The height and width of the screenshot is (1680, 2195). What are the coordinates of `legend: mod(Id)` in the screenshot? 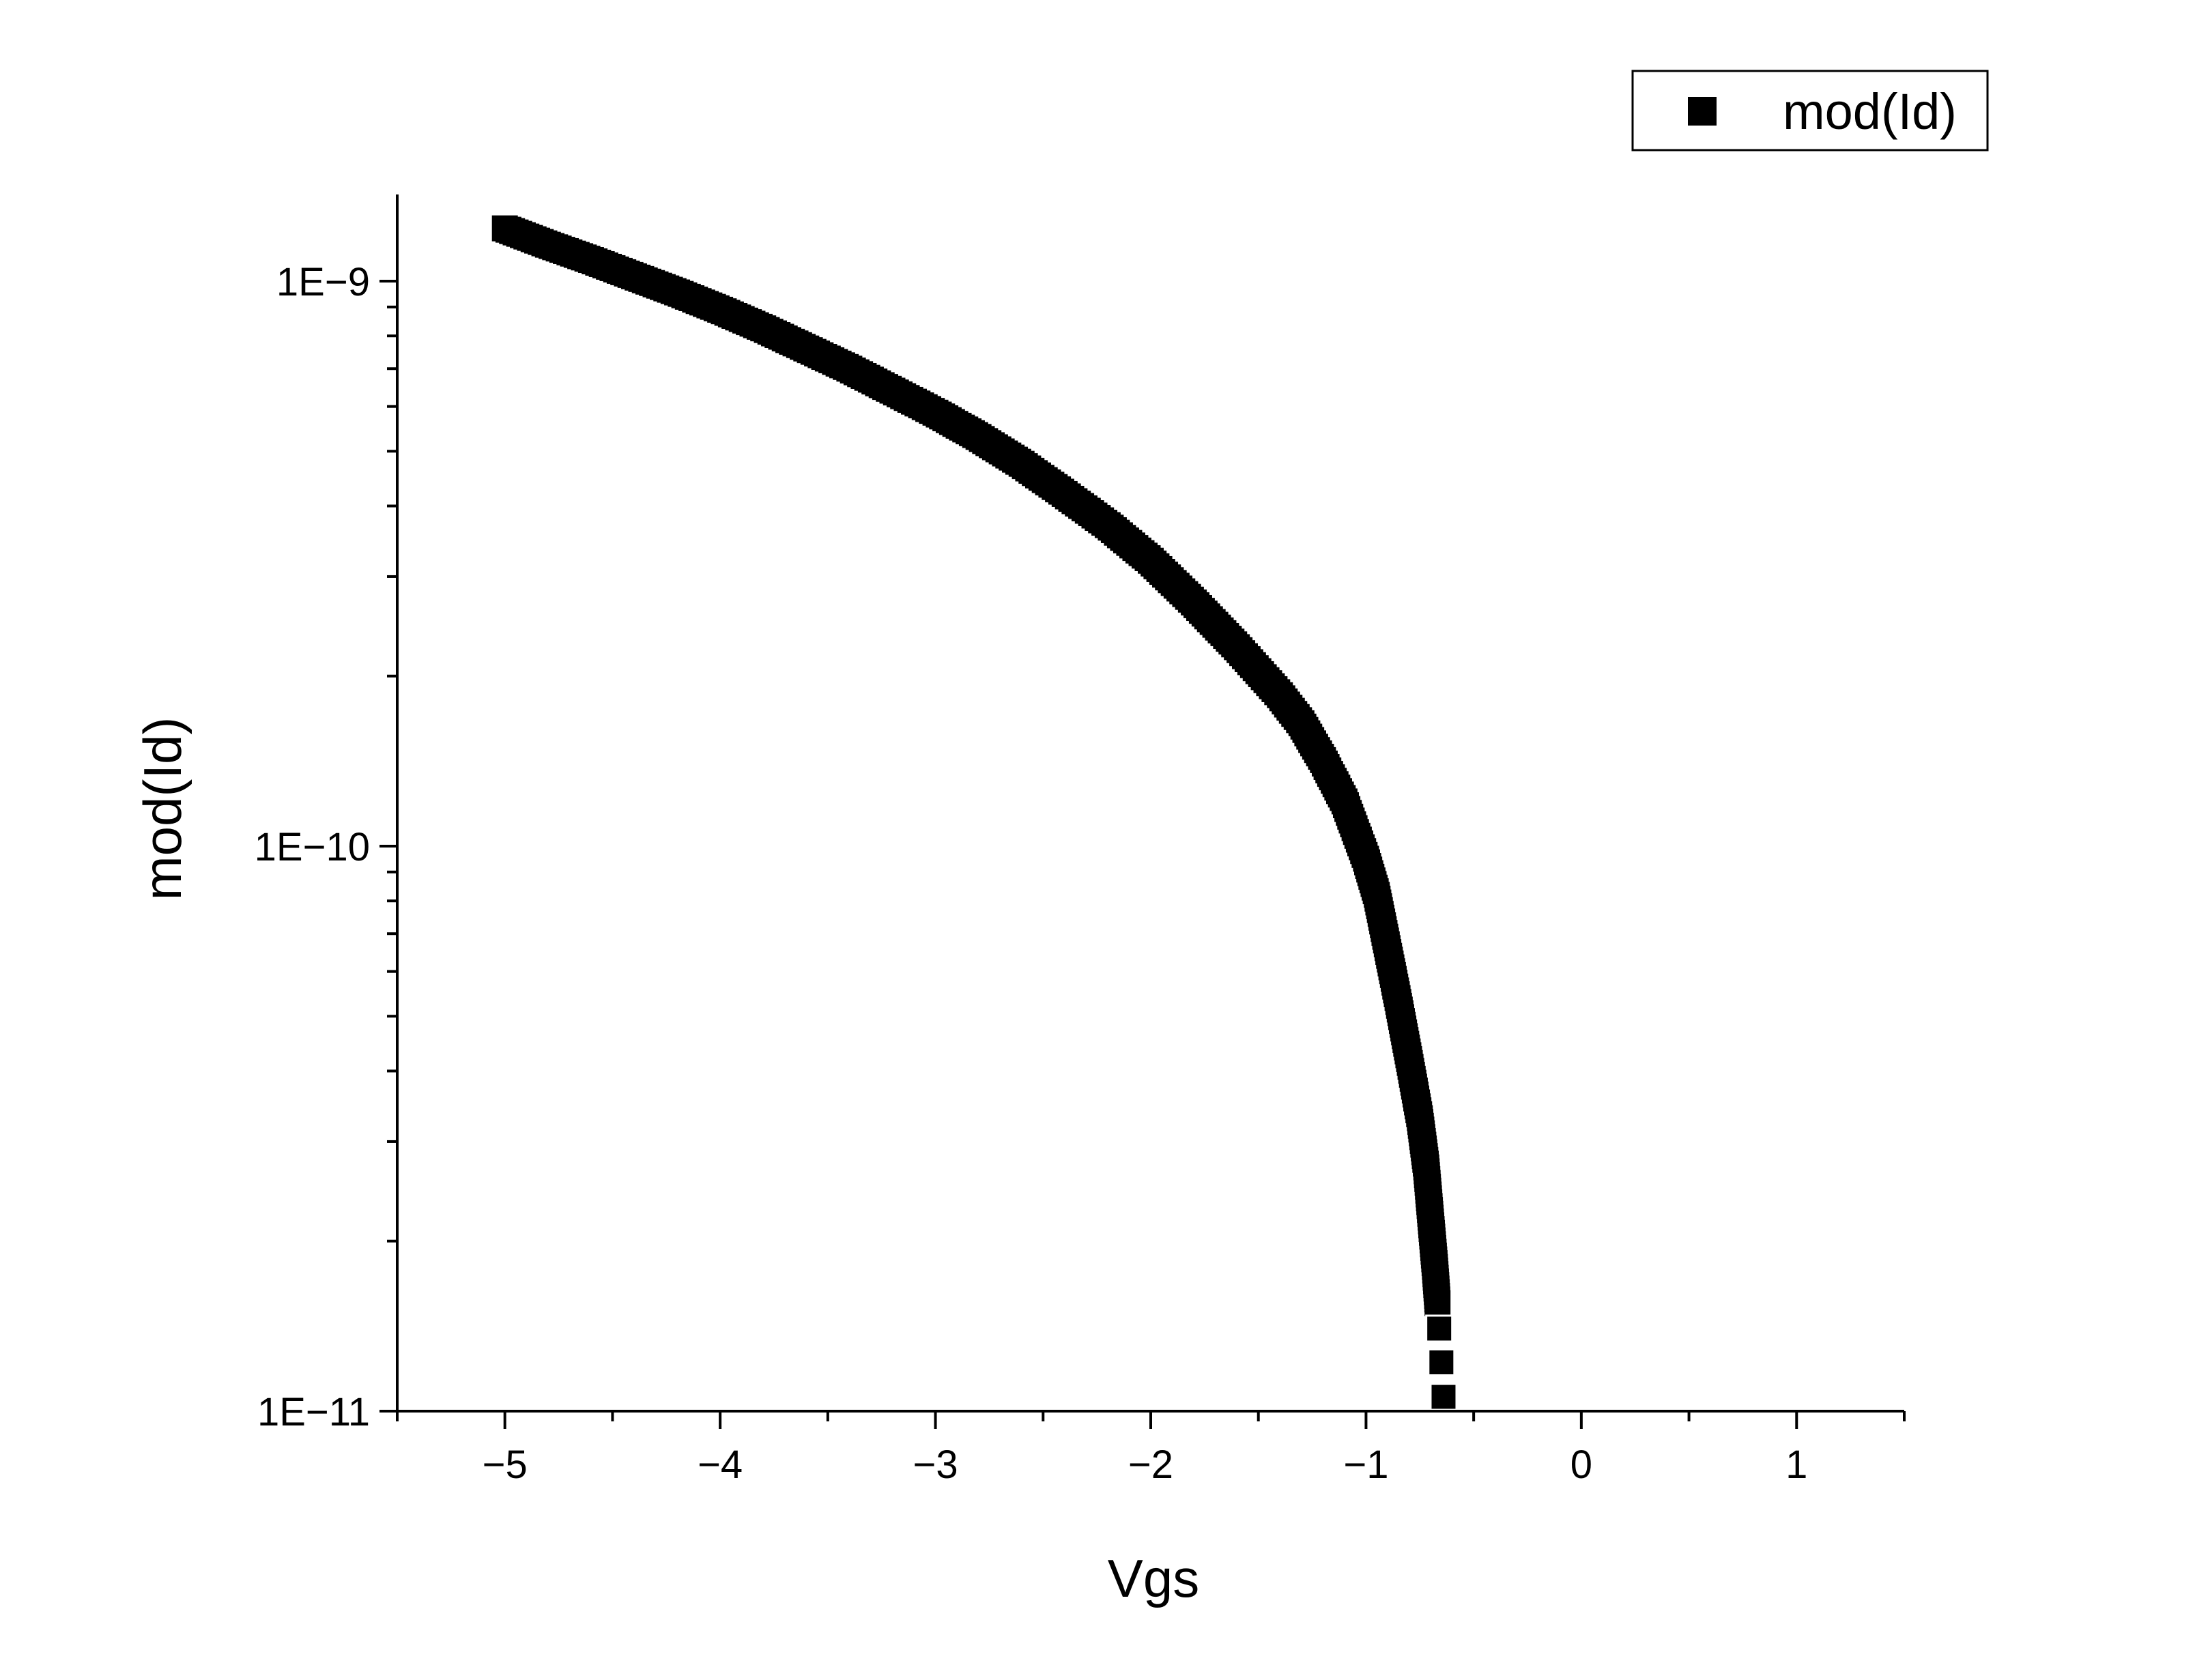 It's located at (1810, 110).